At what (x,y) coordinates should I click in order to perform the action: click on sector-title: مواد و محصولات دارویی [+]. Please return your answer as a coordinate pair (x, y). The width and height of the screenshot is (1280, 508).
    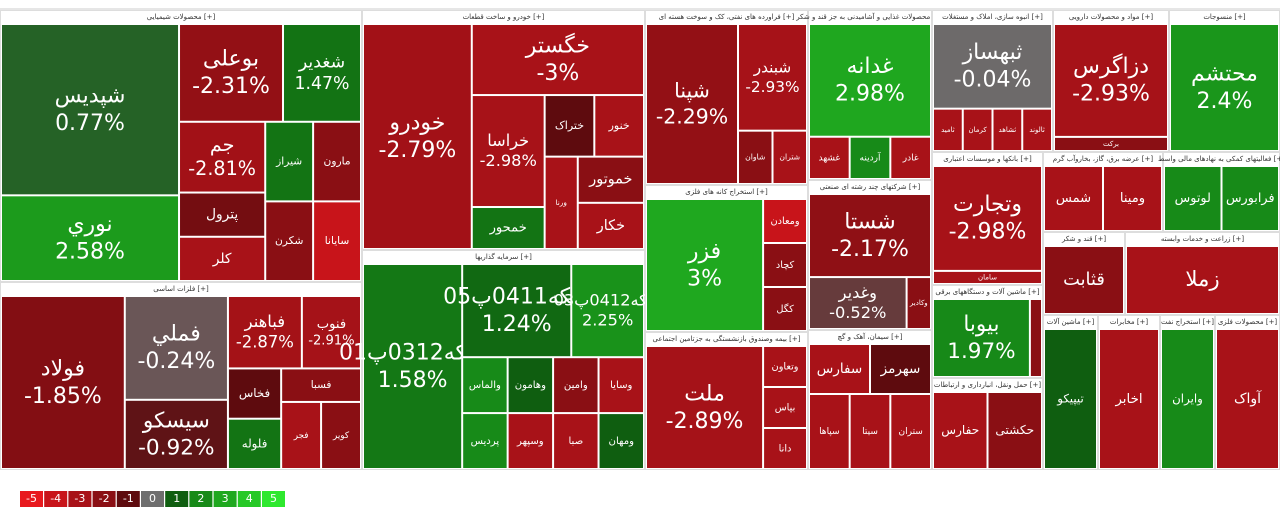
    Looking at the image, I should click on (1111, 17).